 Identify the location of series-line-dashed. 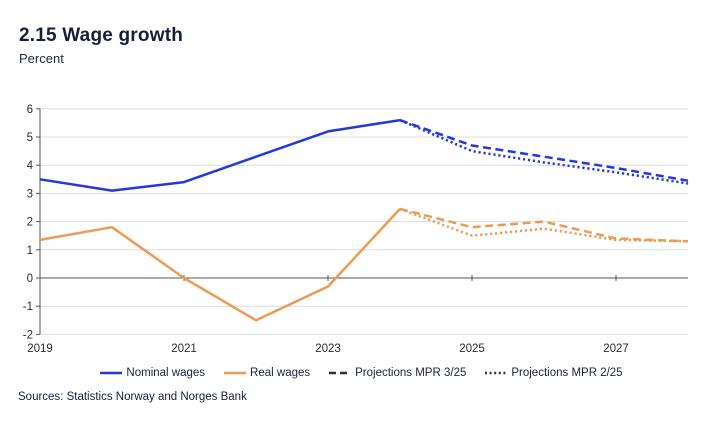
(544, 150).